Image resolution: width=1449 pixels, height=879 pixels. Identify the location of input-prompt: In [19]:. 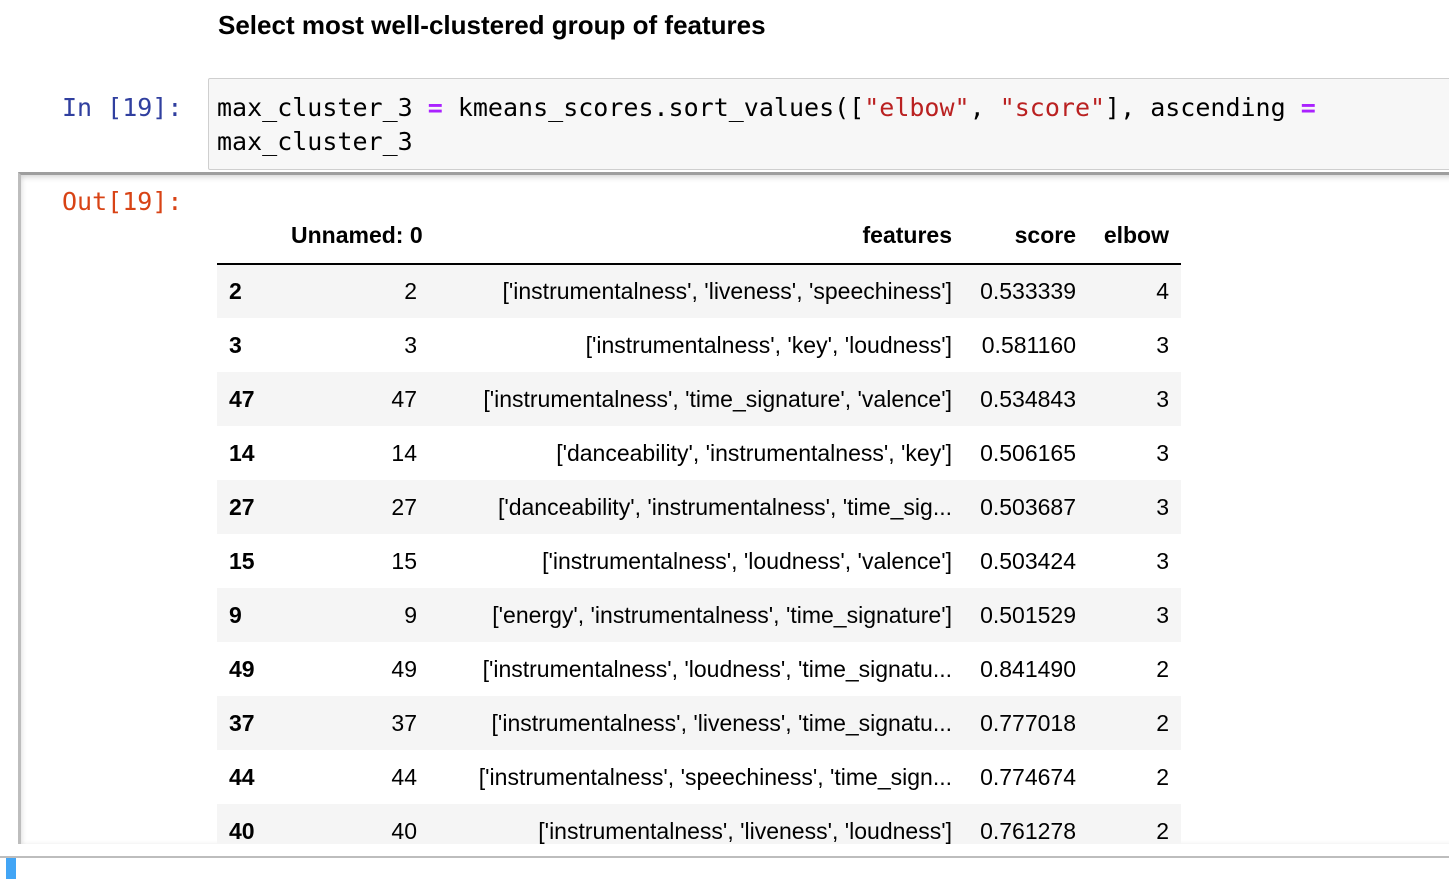
(122, 107).